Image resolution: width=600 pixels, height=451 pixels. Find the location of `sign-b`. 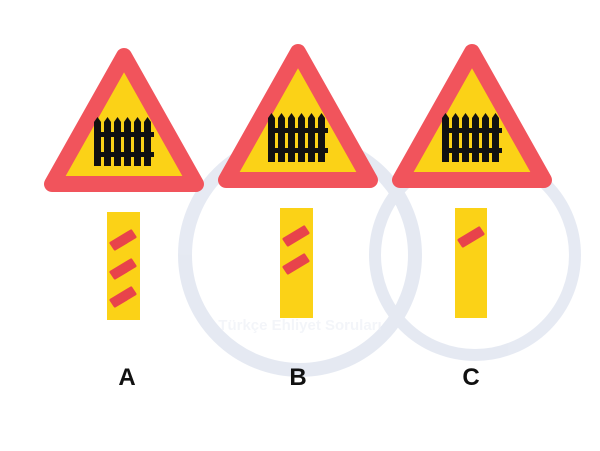

sign-b is located at coordinates (298, 185).